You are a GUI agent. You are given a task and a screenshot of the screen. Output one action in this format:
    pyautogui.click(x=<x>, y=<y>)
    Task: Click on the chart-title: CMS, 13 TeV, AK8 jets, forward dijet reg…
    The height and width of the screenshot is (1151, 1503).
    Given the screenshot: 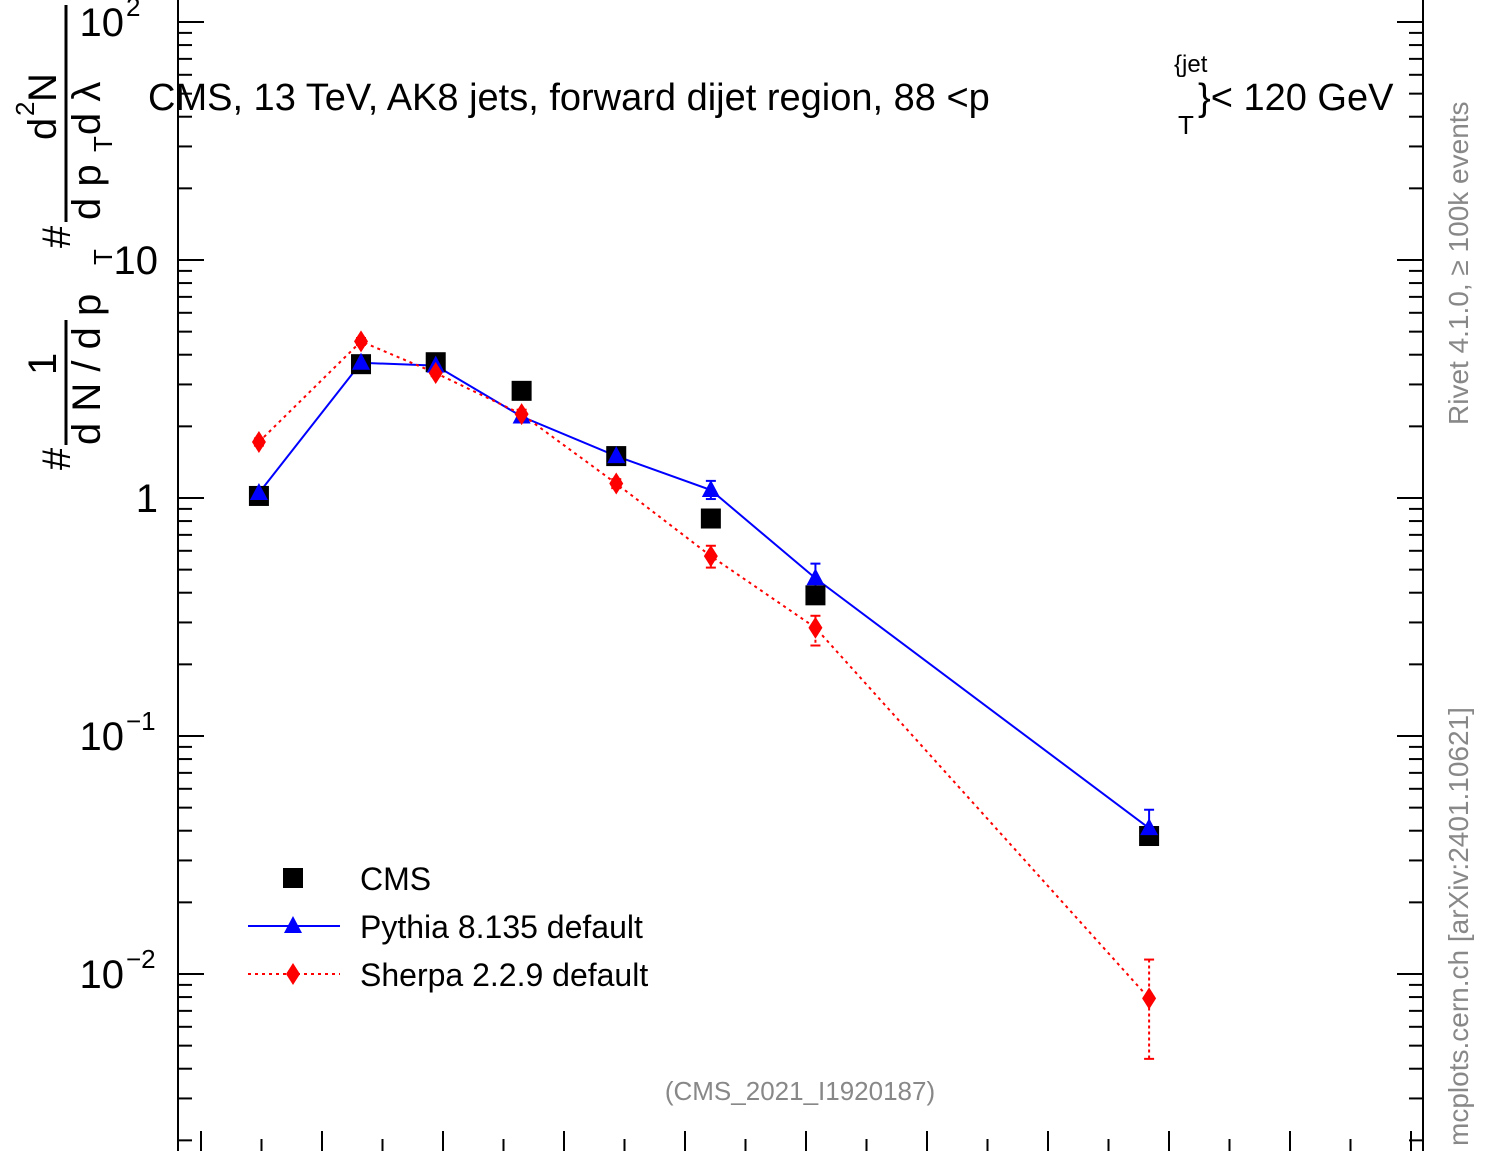 What is the action you would take?
    pyautogui.click(x=569, y=98)
    